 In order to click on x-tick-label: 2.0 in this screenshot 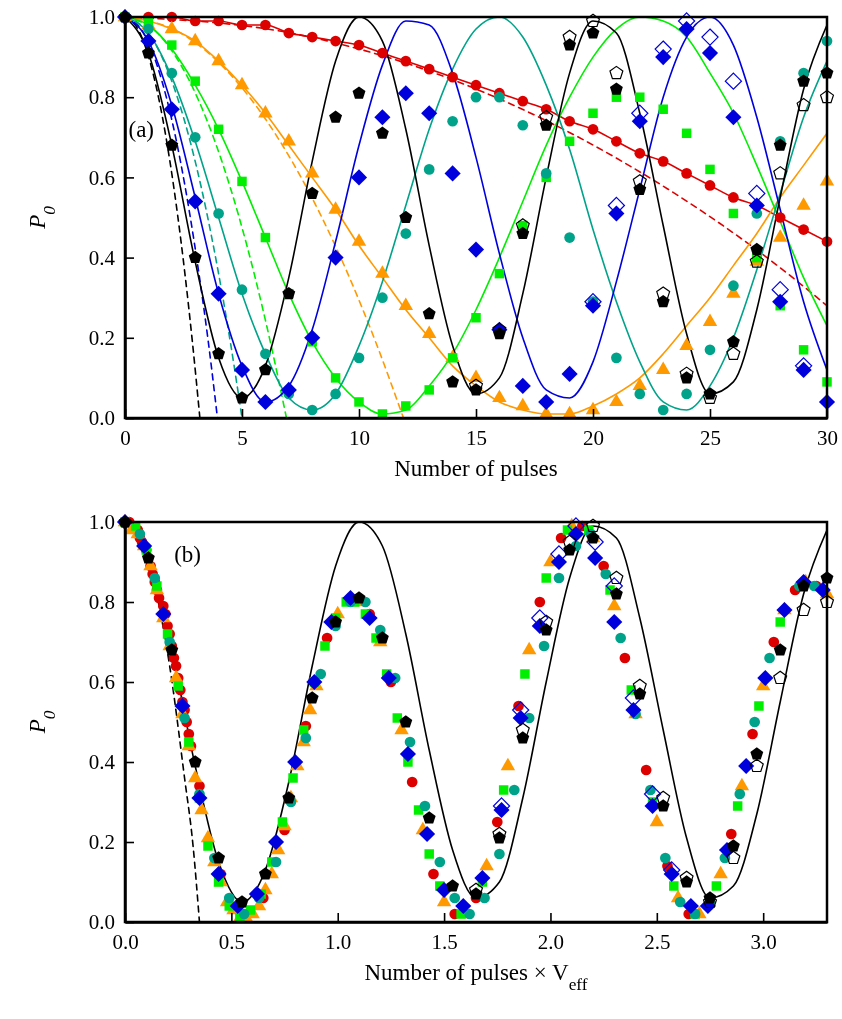, I will do `click(551, 941)`.